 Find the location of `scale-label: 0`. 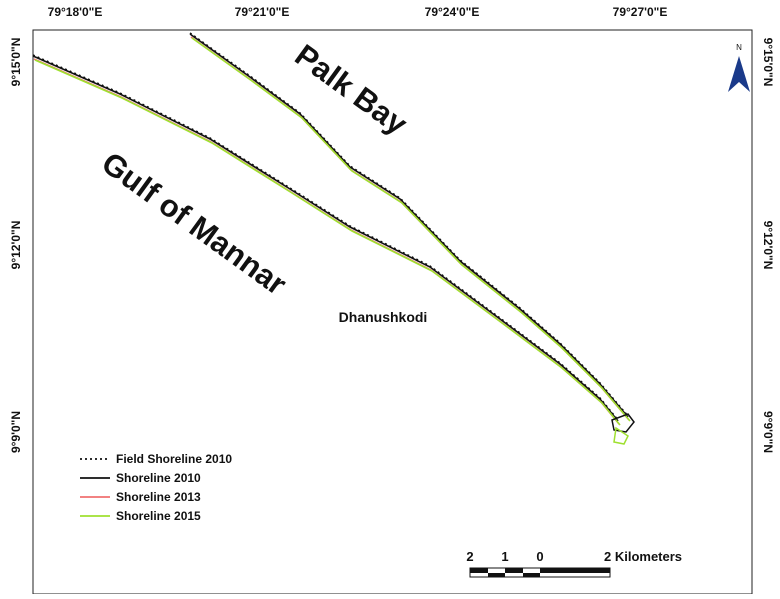

scale-label: 0 is located at coordinates (539, 556).